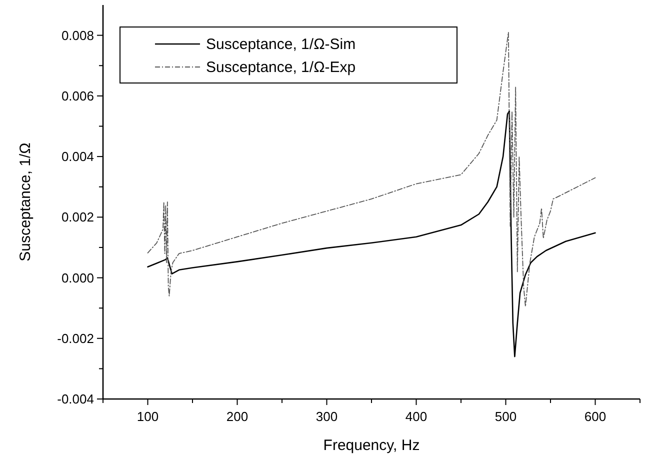 This screenshot has height=464, width=660. I want to click on y-tick-label: 0.002, so click(77, 217).